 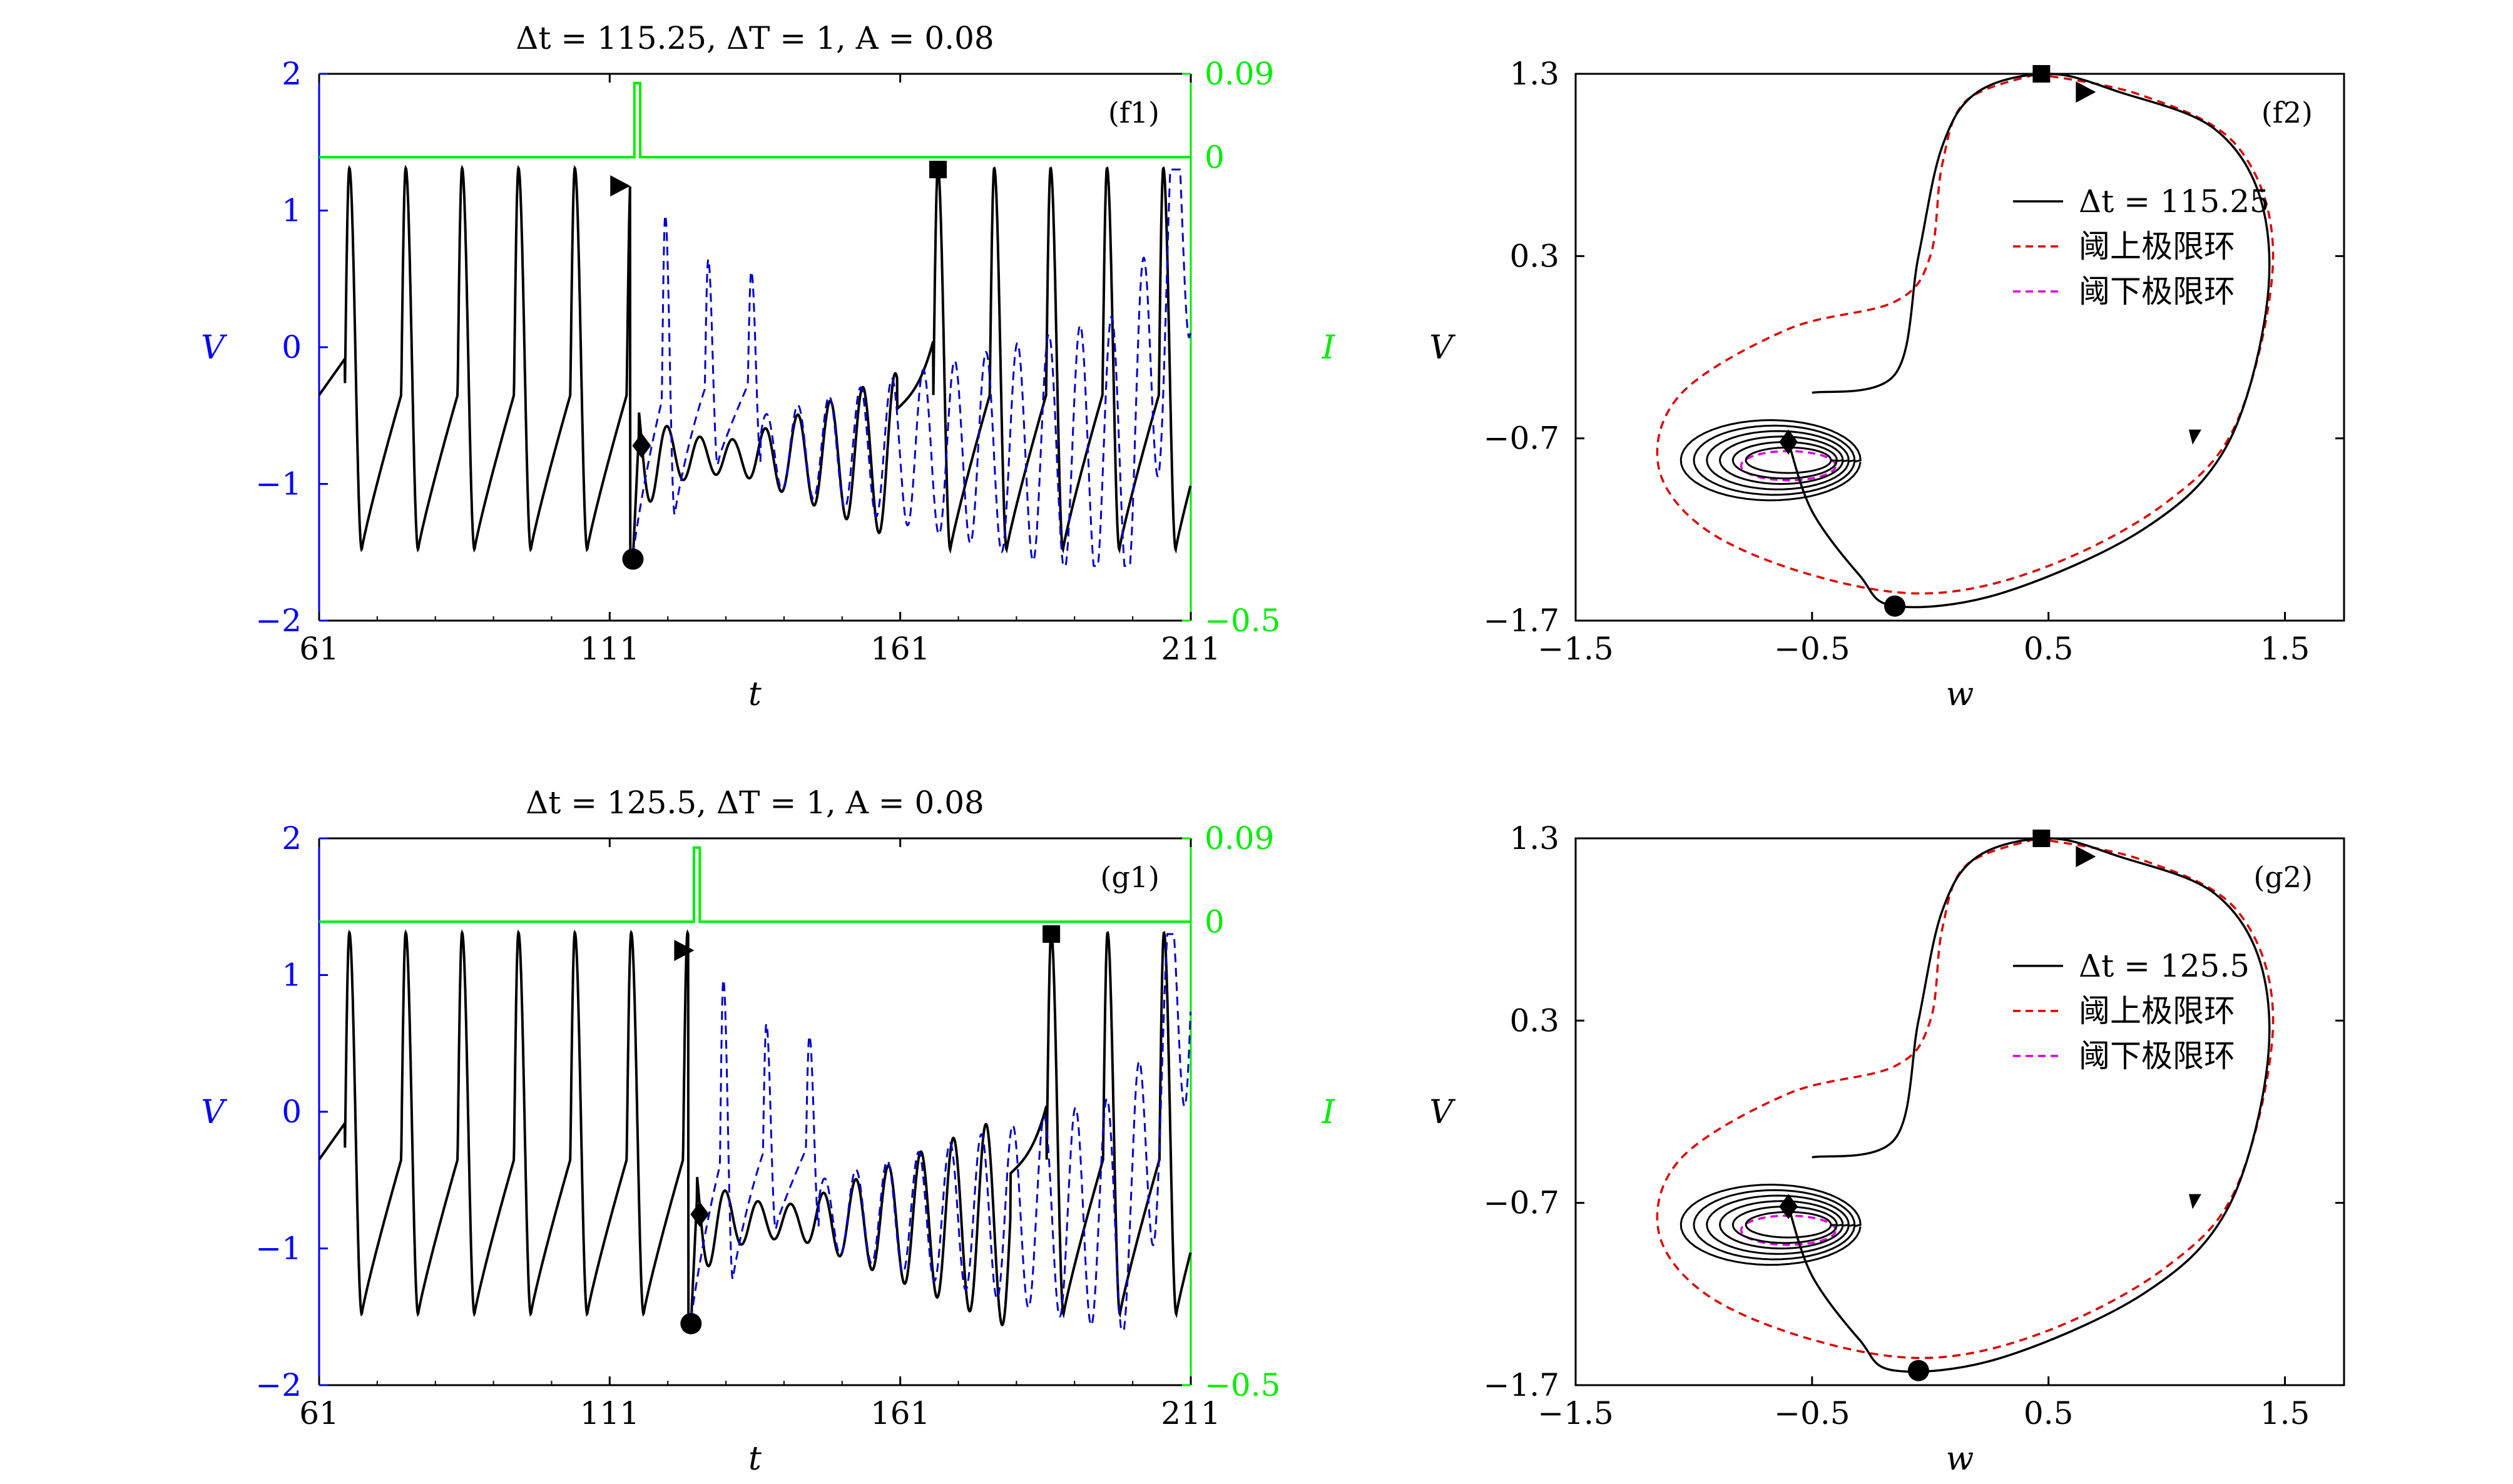 I want to click on legend-label: Δt = 125.5, so click(x=2164, y=966).